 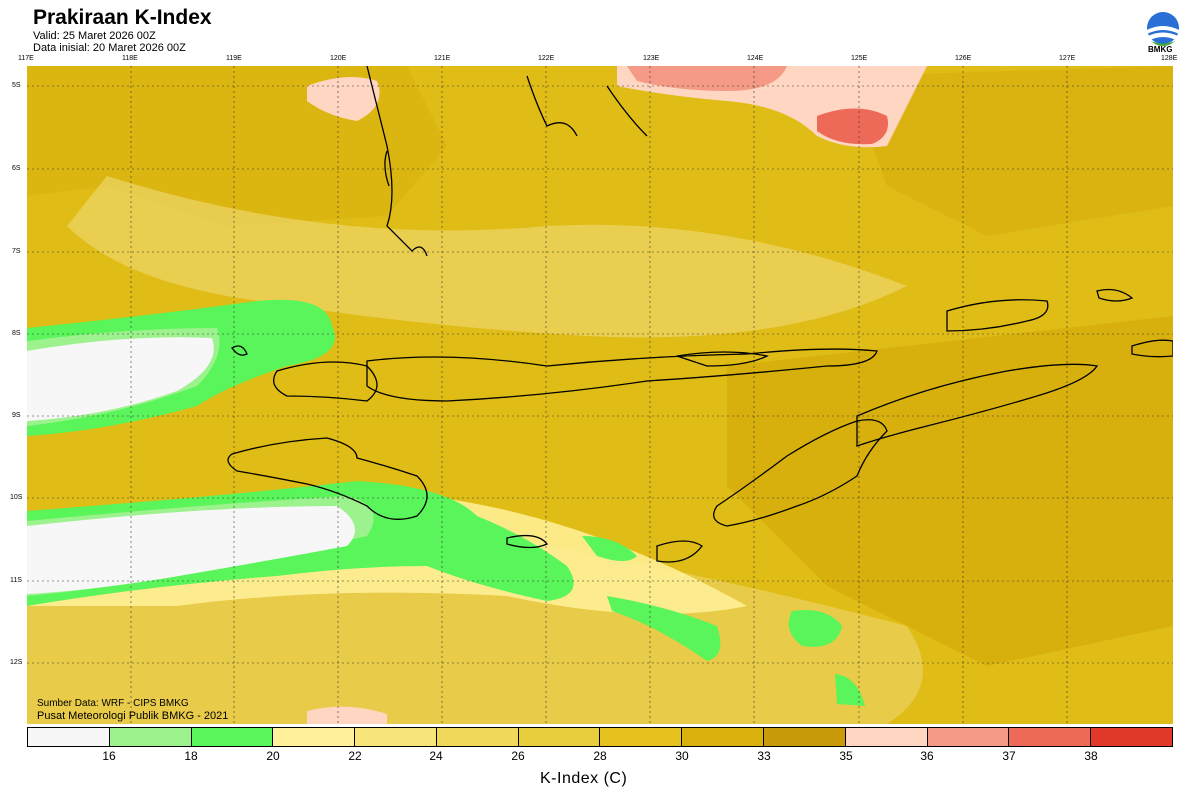 What do you see at coordinates (1169, 58) in the screenshot?
I see `lon-label: 128E` at bounding box center [1169, 58].